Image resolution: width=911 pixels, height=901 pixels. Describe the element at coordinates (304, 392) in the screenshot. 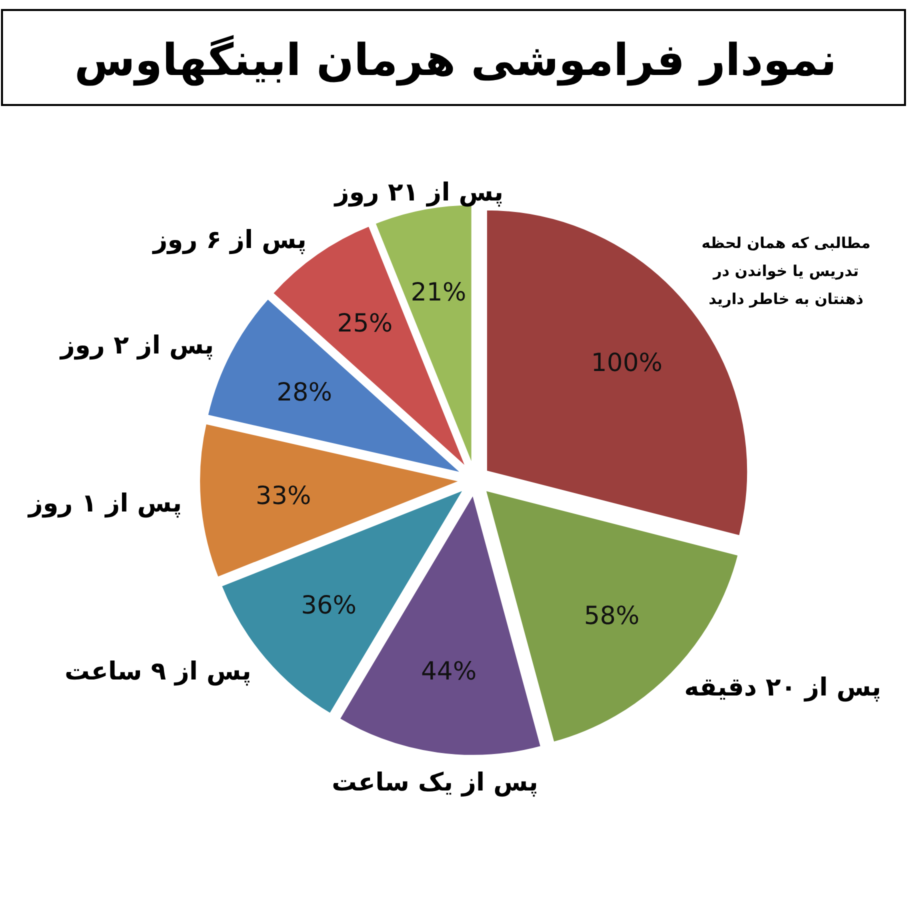

I see `data-label: 28%` at that location.